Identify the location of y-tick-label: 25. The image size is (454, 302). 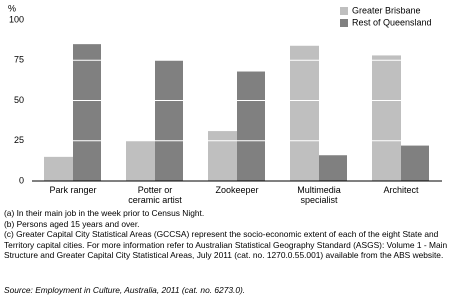
(19, 140).